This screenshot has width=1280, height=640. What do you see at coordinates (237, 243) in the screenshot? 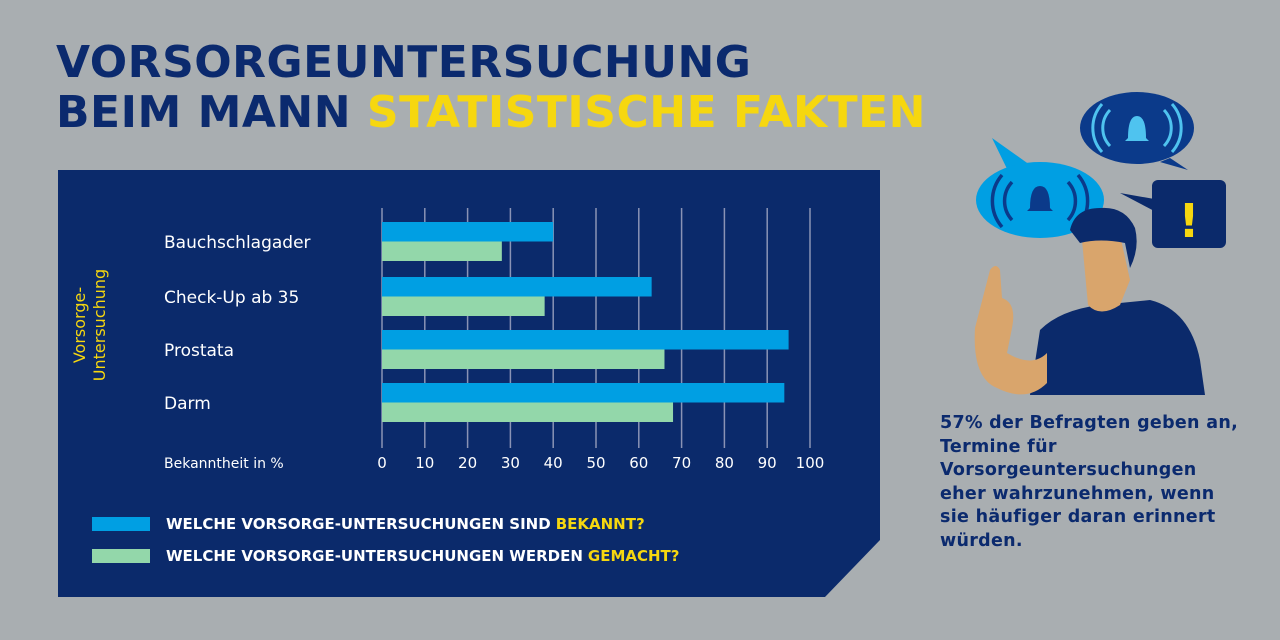
I see `category-label: Bauchschlagader` at bounding box center [237, 243].